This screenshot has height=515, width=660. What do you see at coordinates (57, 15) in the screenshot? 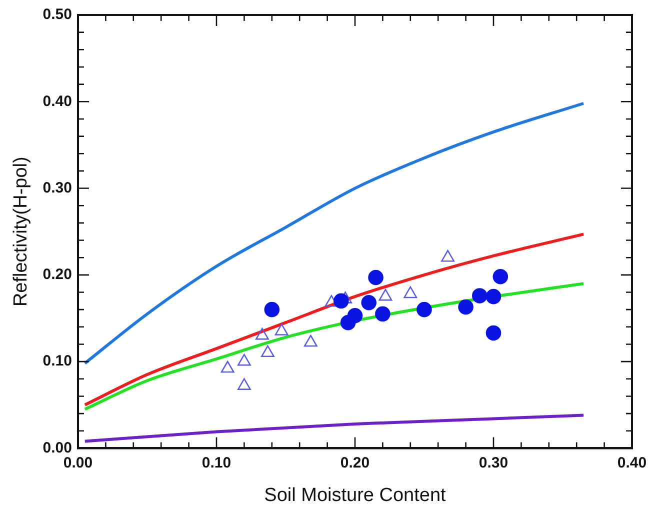
I see `y-tick-label: 0.50` at bounding box center [57, 15].